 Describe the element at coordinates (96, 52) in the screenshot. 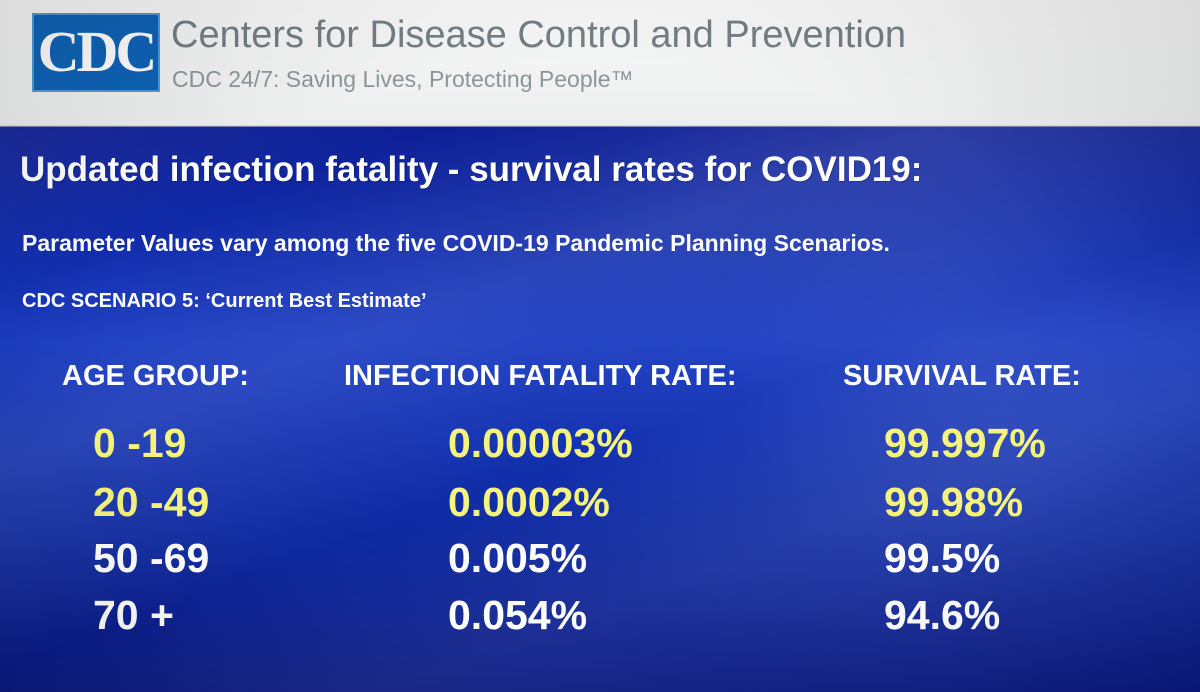

I see `cdc-logo: CDC` at that location.